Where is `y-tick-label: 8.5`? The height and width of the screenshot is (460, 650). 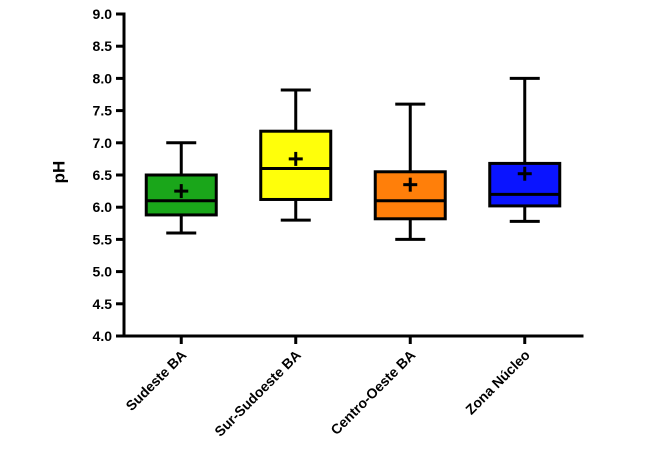 y-tick-label: 8.5 is located at coordinates (103, 46).